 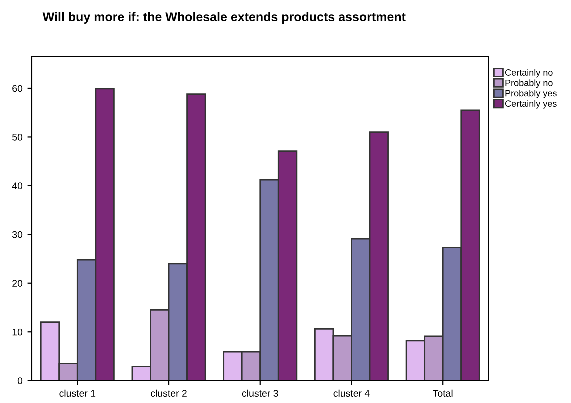 What do you see at coordinates (352, 394) in the screenshot?
I see `x-tick-label: cluster 4` at bounding box center [352, 394].